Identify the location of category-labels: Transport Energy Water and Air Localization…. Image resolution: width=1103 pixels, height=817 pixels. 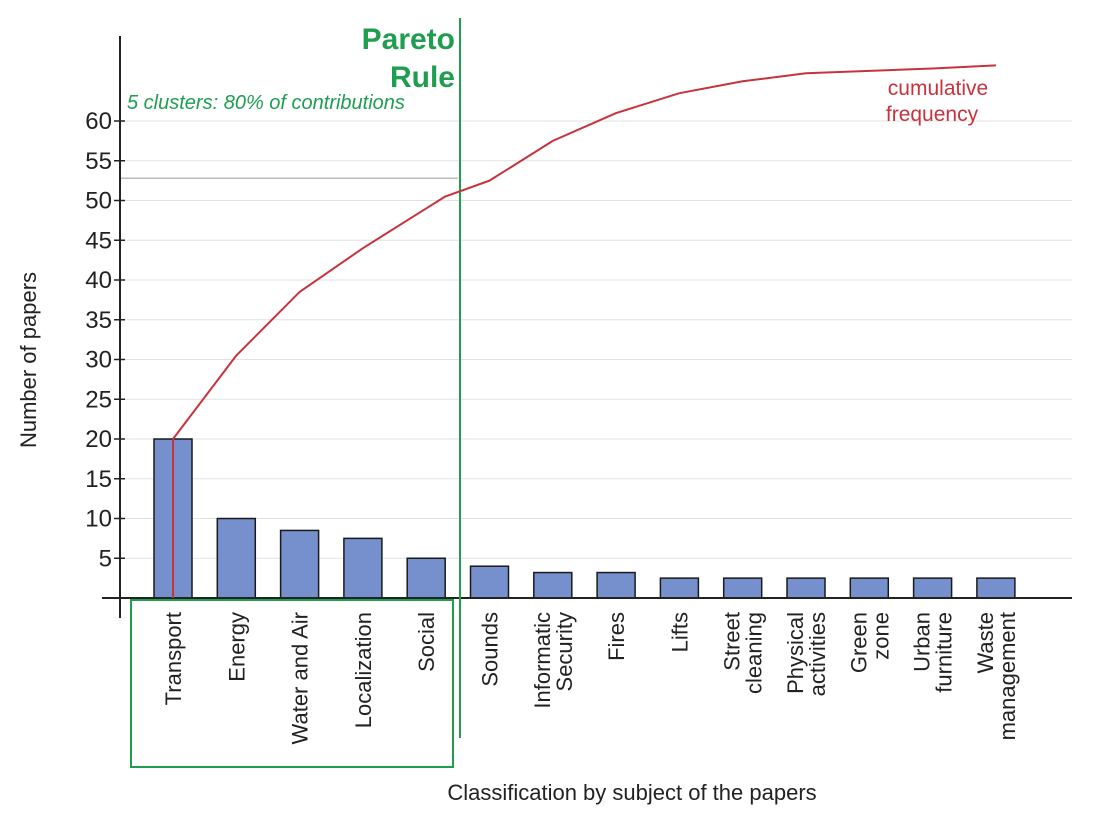
(590, 678).